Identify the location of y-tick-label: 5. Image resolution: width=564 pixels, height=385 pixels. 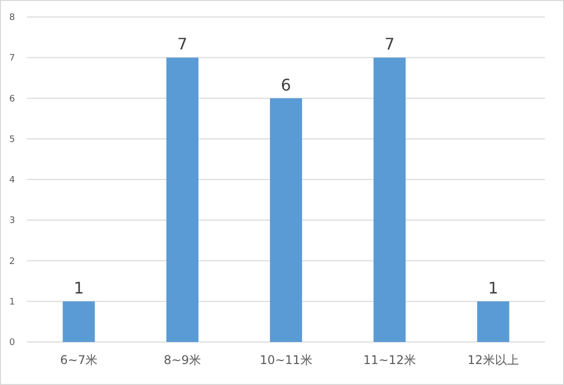
(12, 139).